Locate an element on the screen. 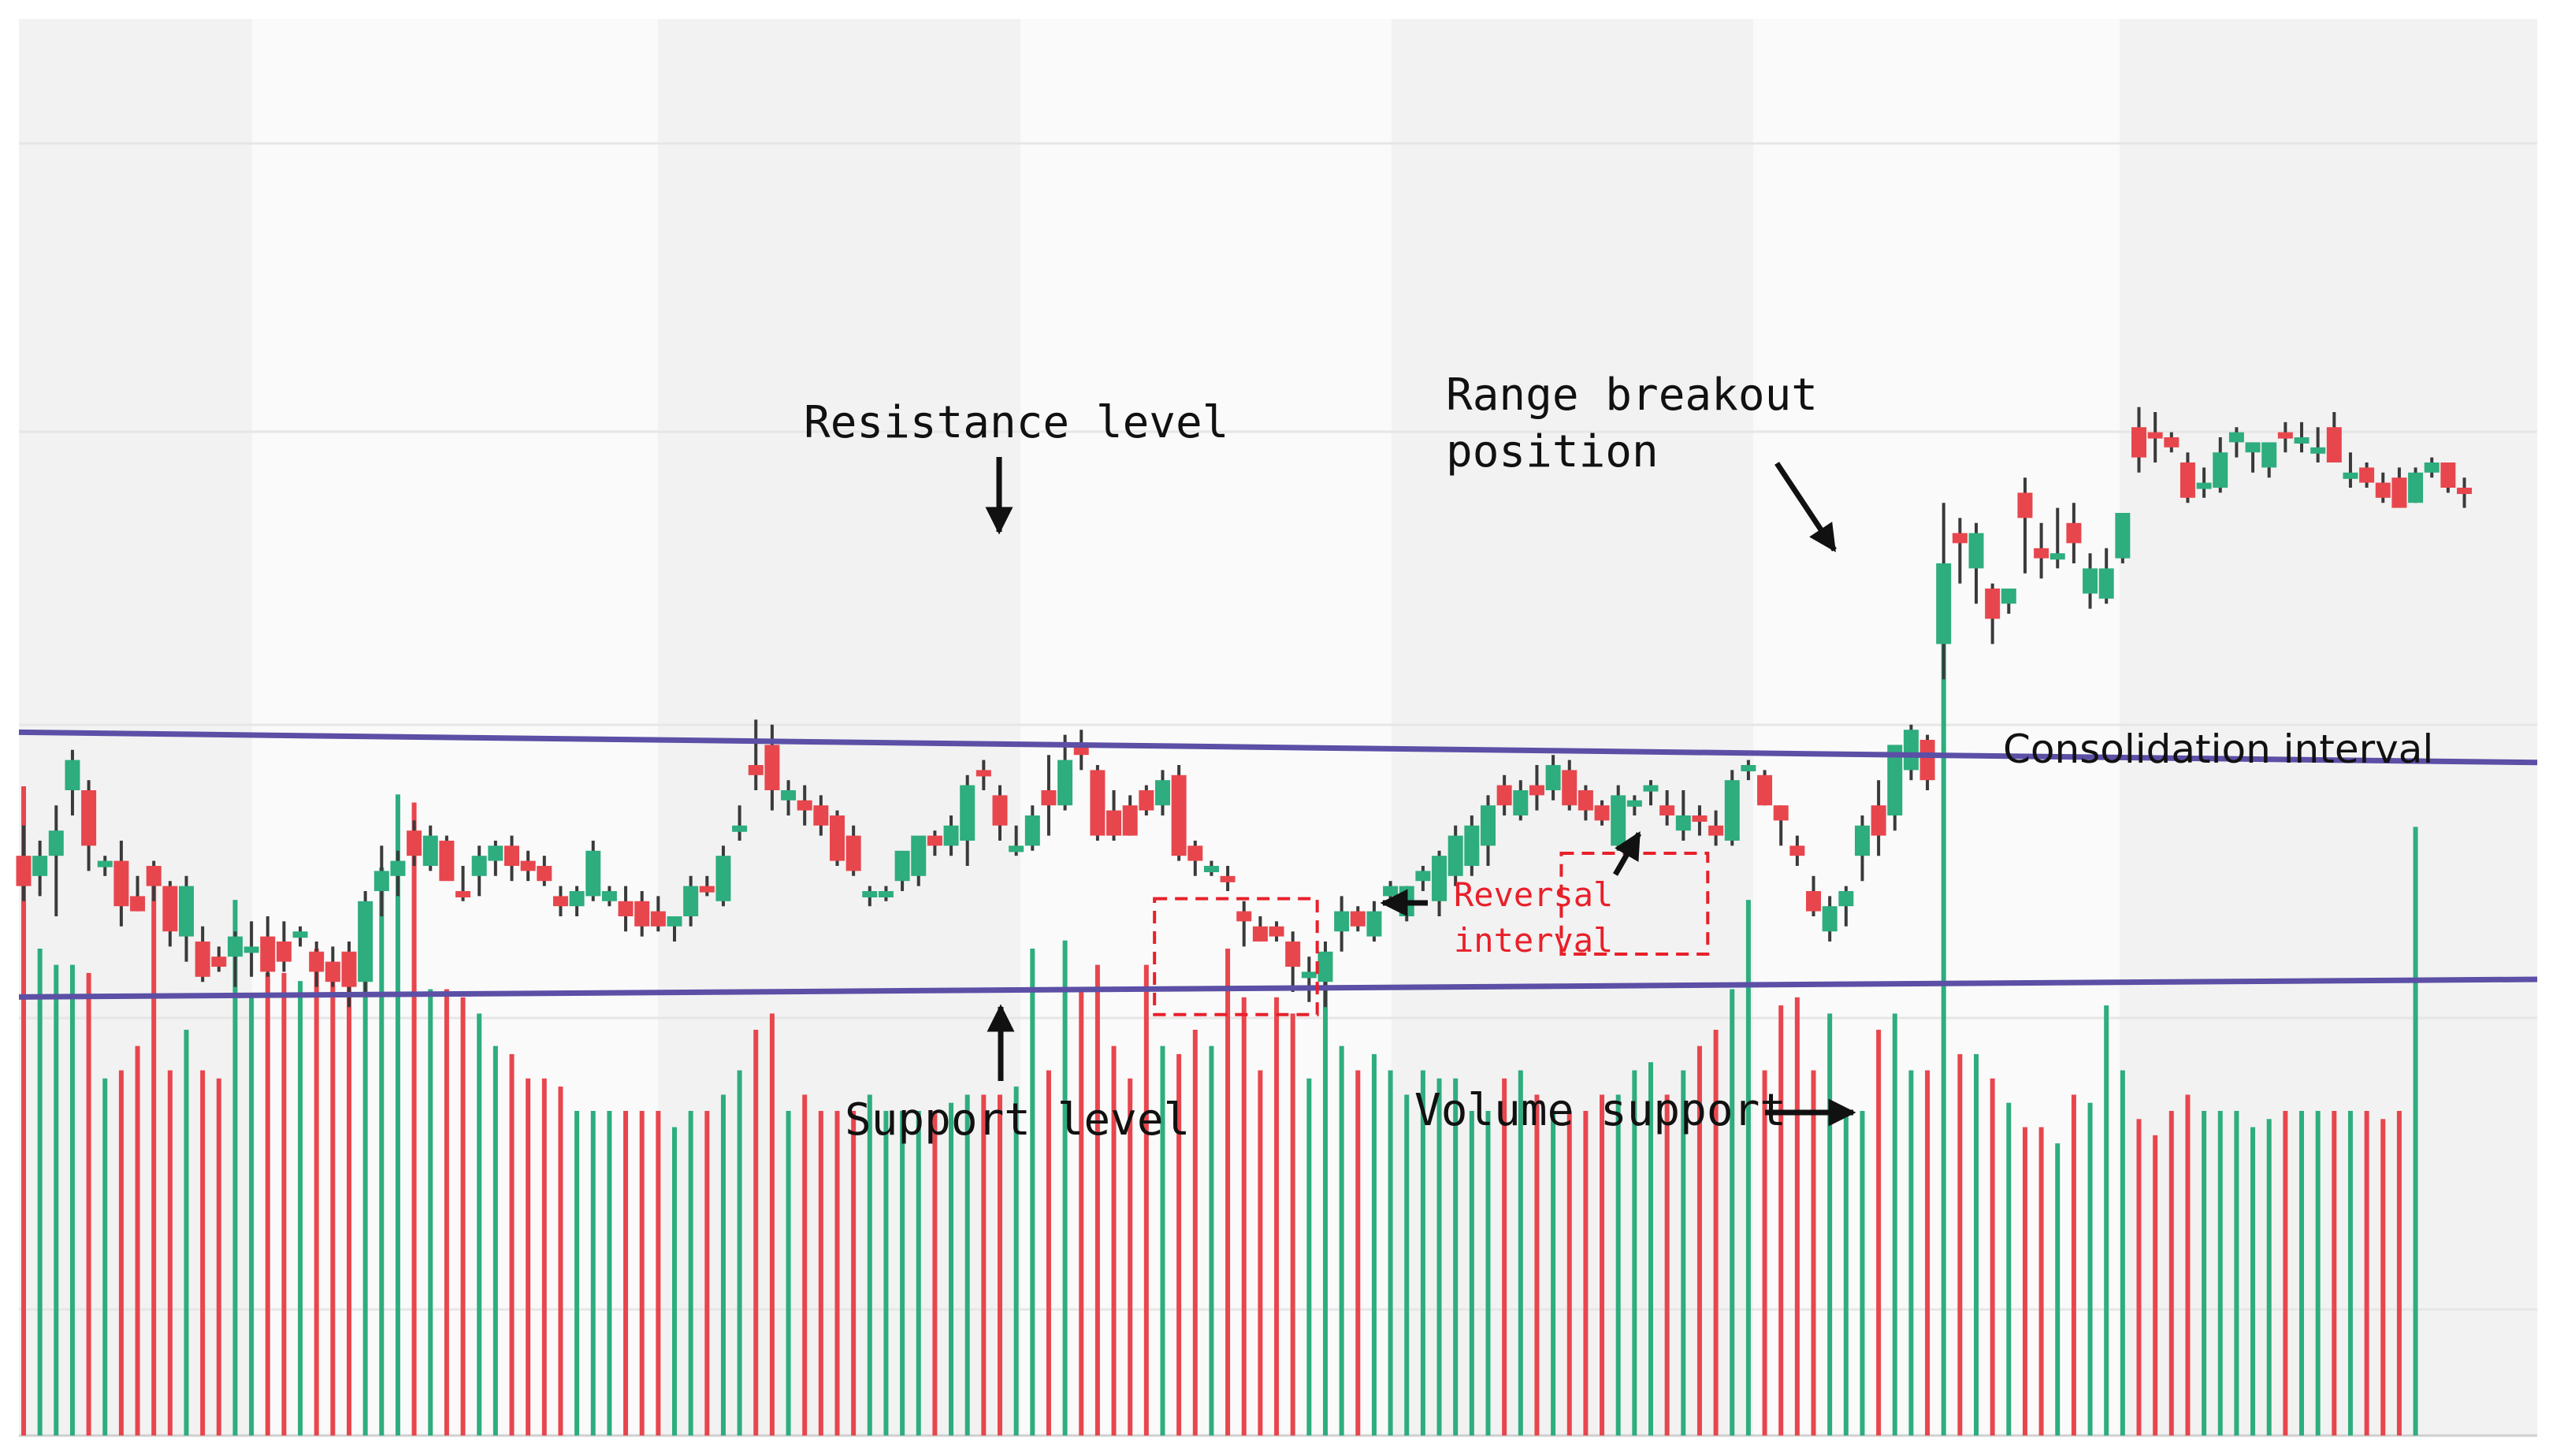 The width and height of the screenshot is (2553, 1456). reversal-label-line1: Reversal is located at coordinates (1533, 894).